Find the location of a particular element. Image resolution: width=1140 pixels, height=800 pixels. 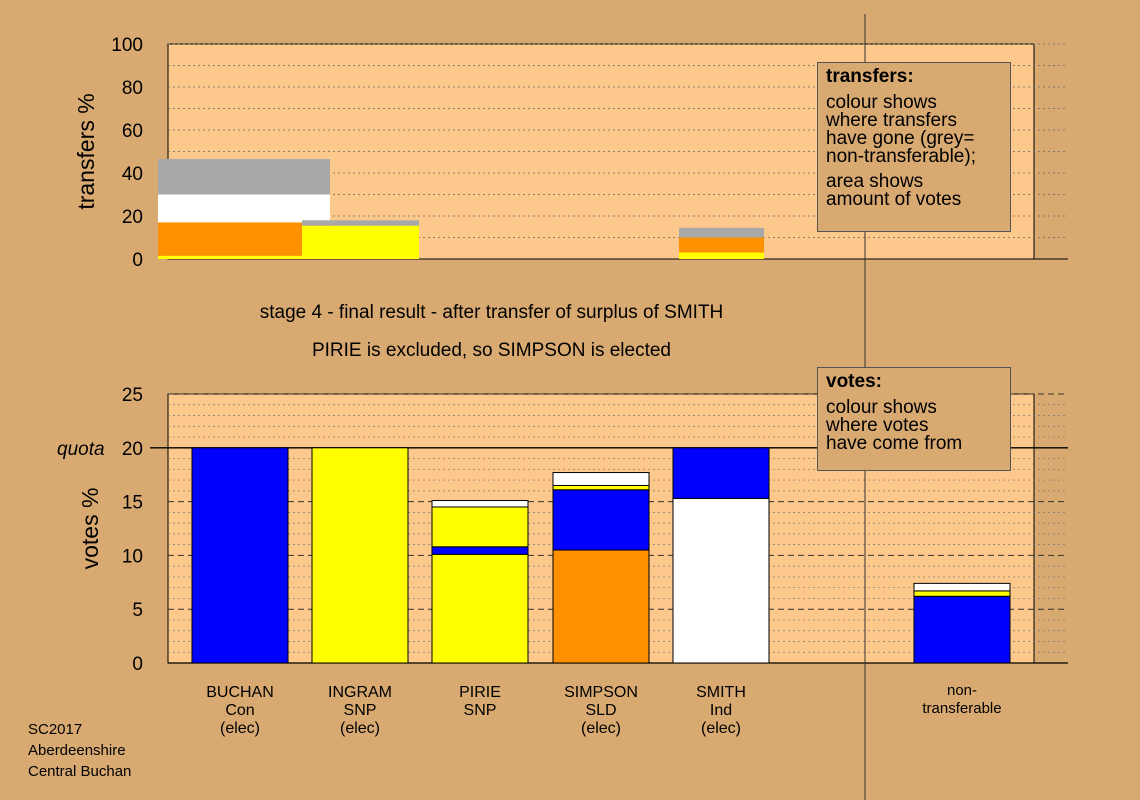

category-label: SIMPSON is located at coordinates (601, 692).